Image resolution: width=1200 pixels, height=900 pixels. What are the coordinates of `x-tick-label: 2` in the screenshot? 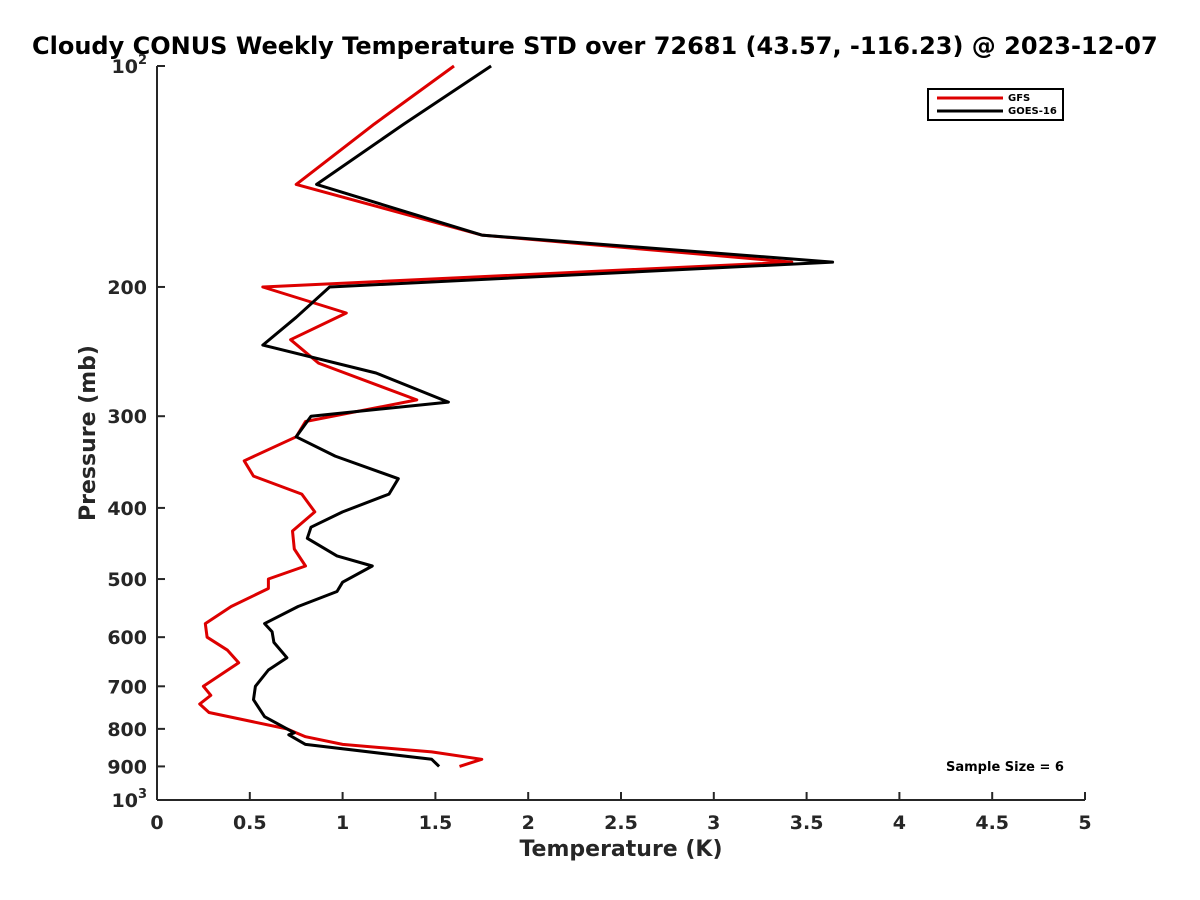 It's located at (528, 823).